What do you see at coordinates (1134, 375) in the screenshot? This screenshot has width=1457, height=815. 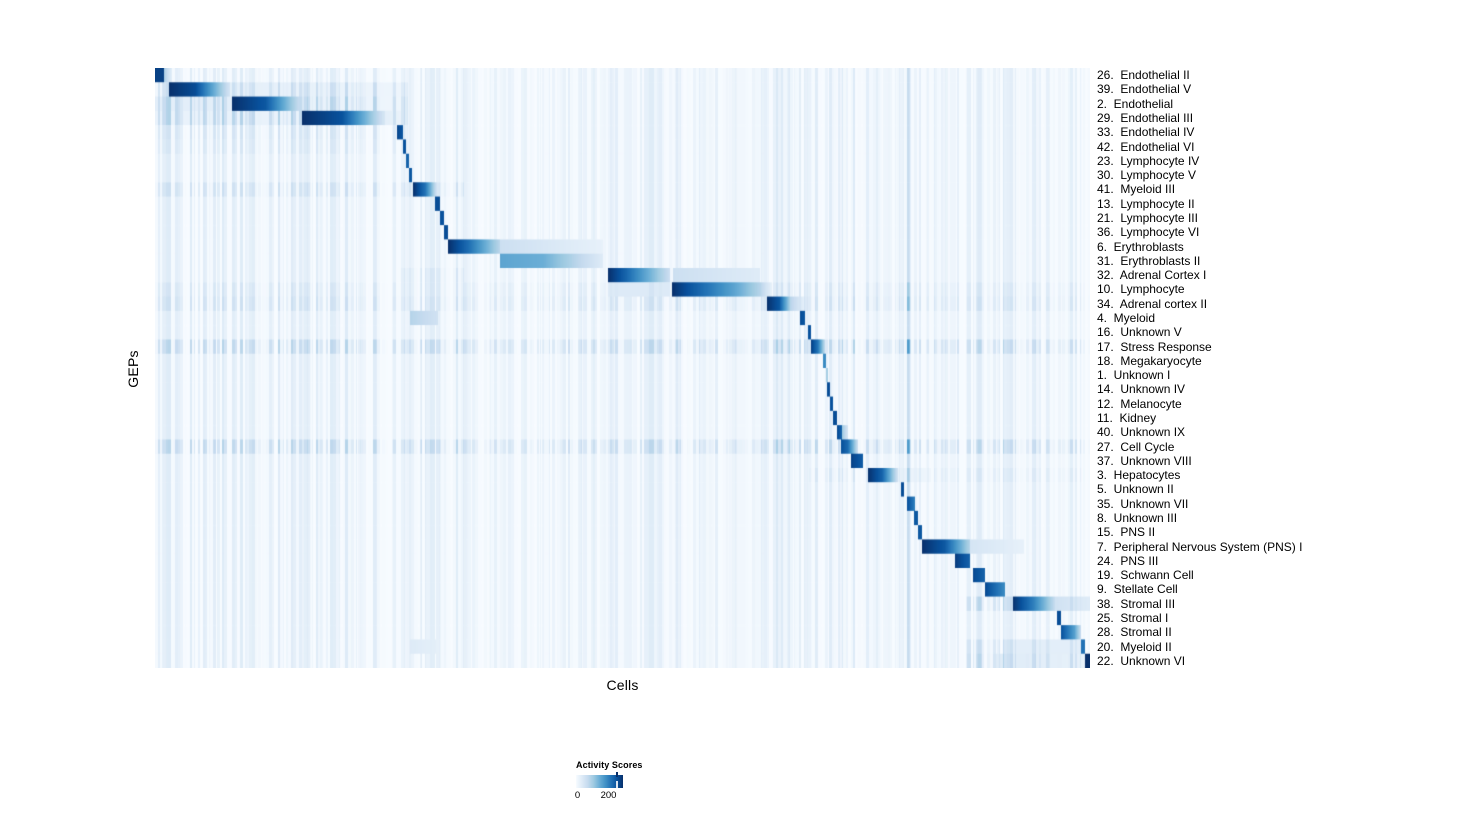 I see `gep-row-label: 1. Unknown I` at bounding box center [1134, 375].